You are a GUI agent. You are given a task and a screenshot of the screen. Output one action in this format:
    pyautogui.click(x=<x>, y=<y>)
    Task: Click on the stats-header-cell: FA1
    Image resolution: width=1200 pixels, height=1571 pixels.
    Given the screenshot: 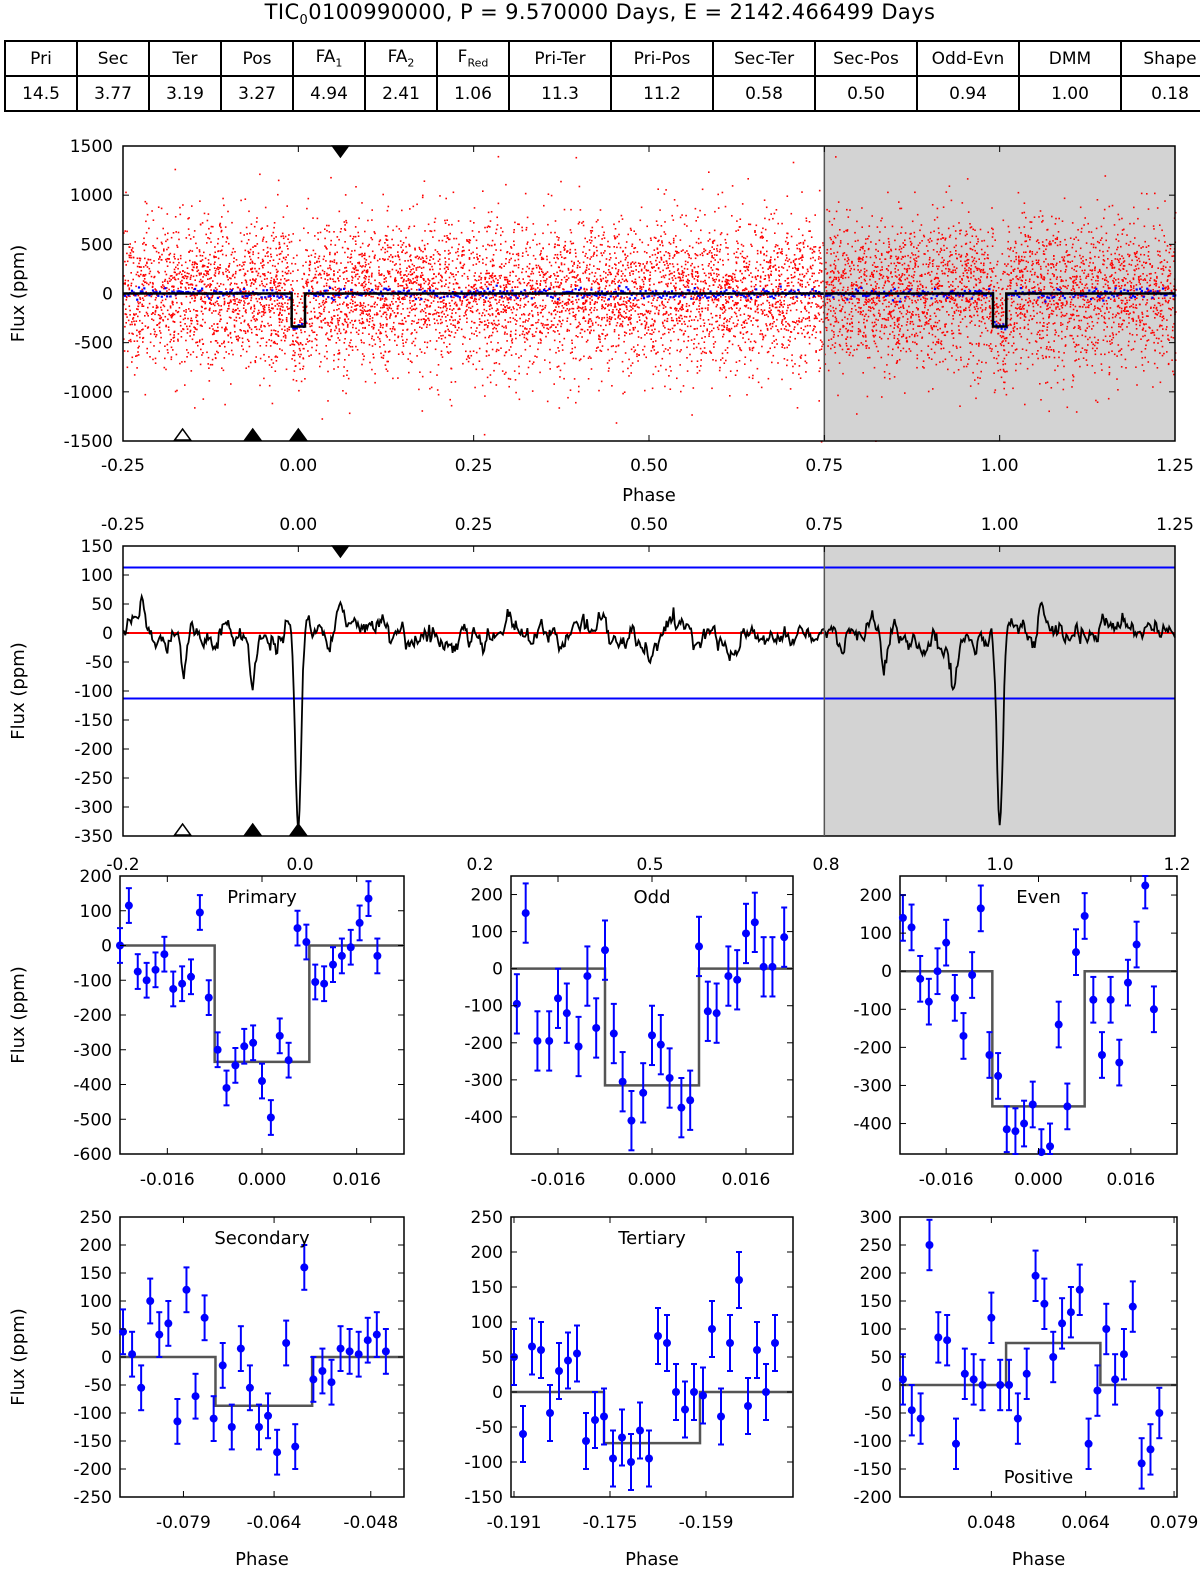 What is the action you would take?
    pyautogui.click(x=329, y=58)
    